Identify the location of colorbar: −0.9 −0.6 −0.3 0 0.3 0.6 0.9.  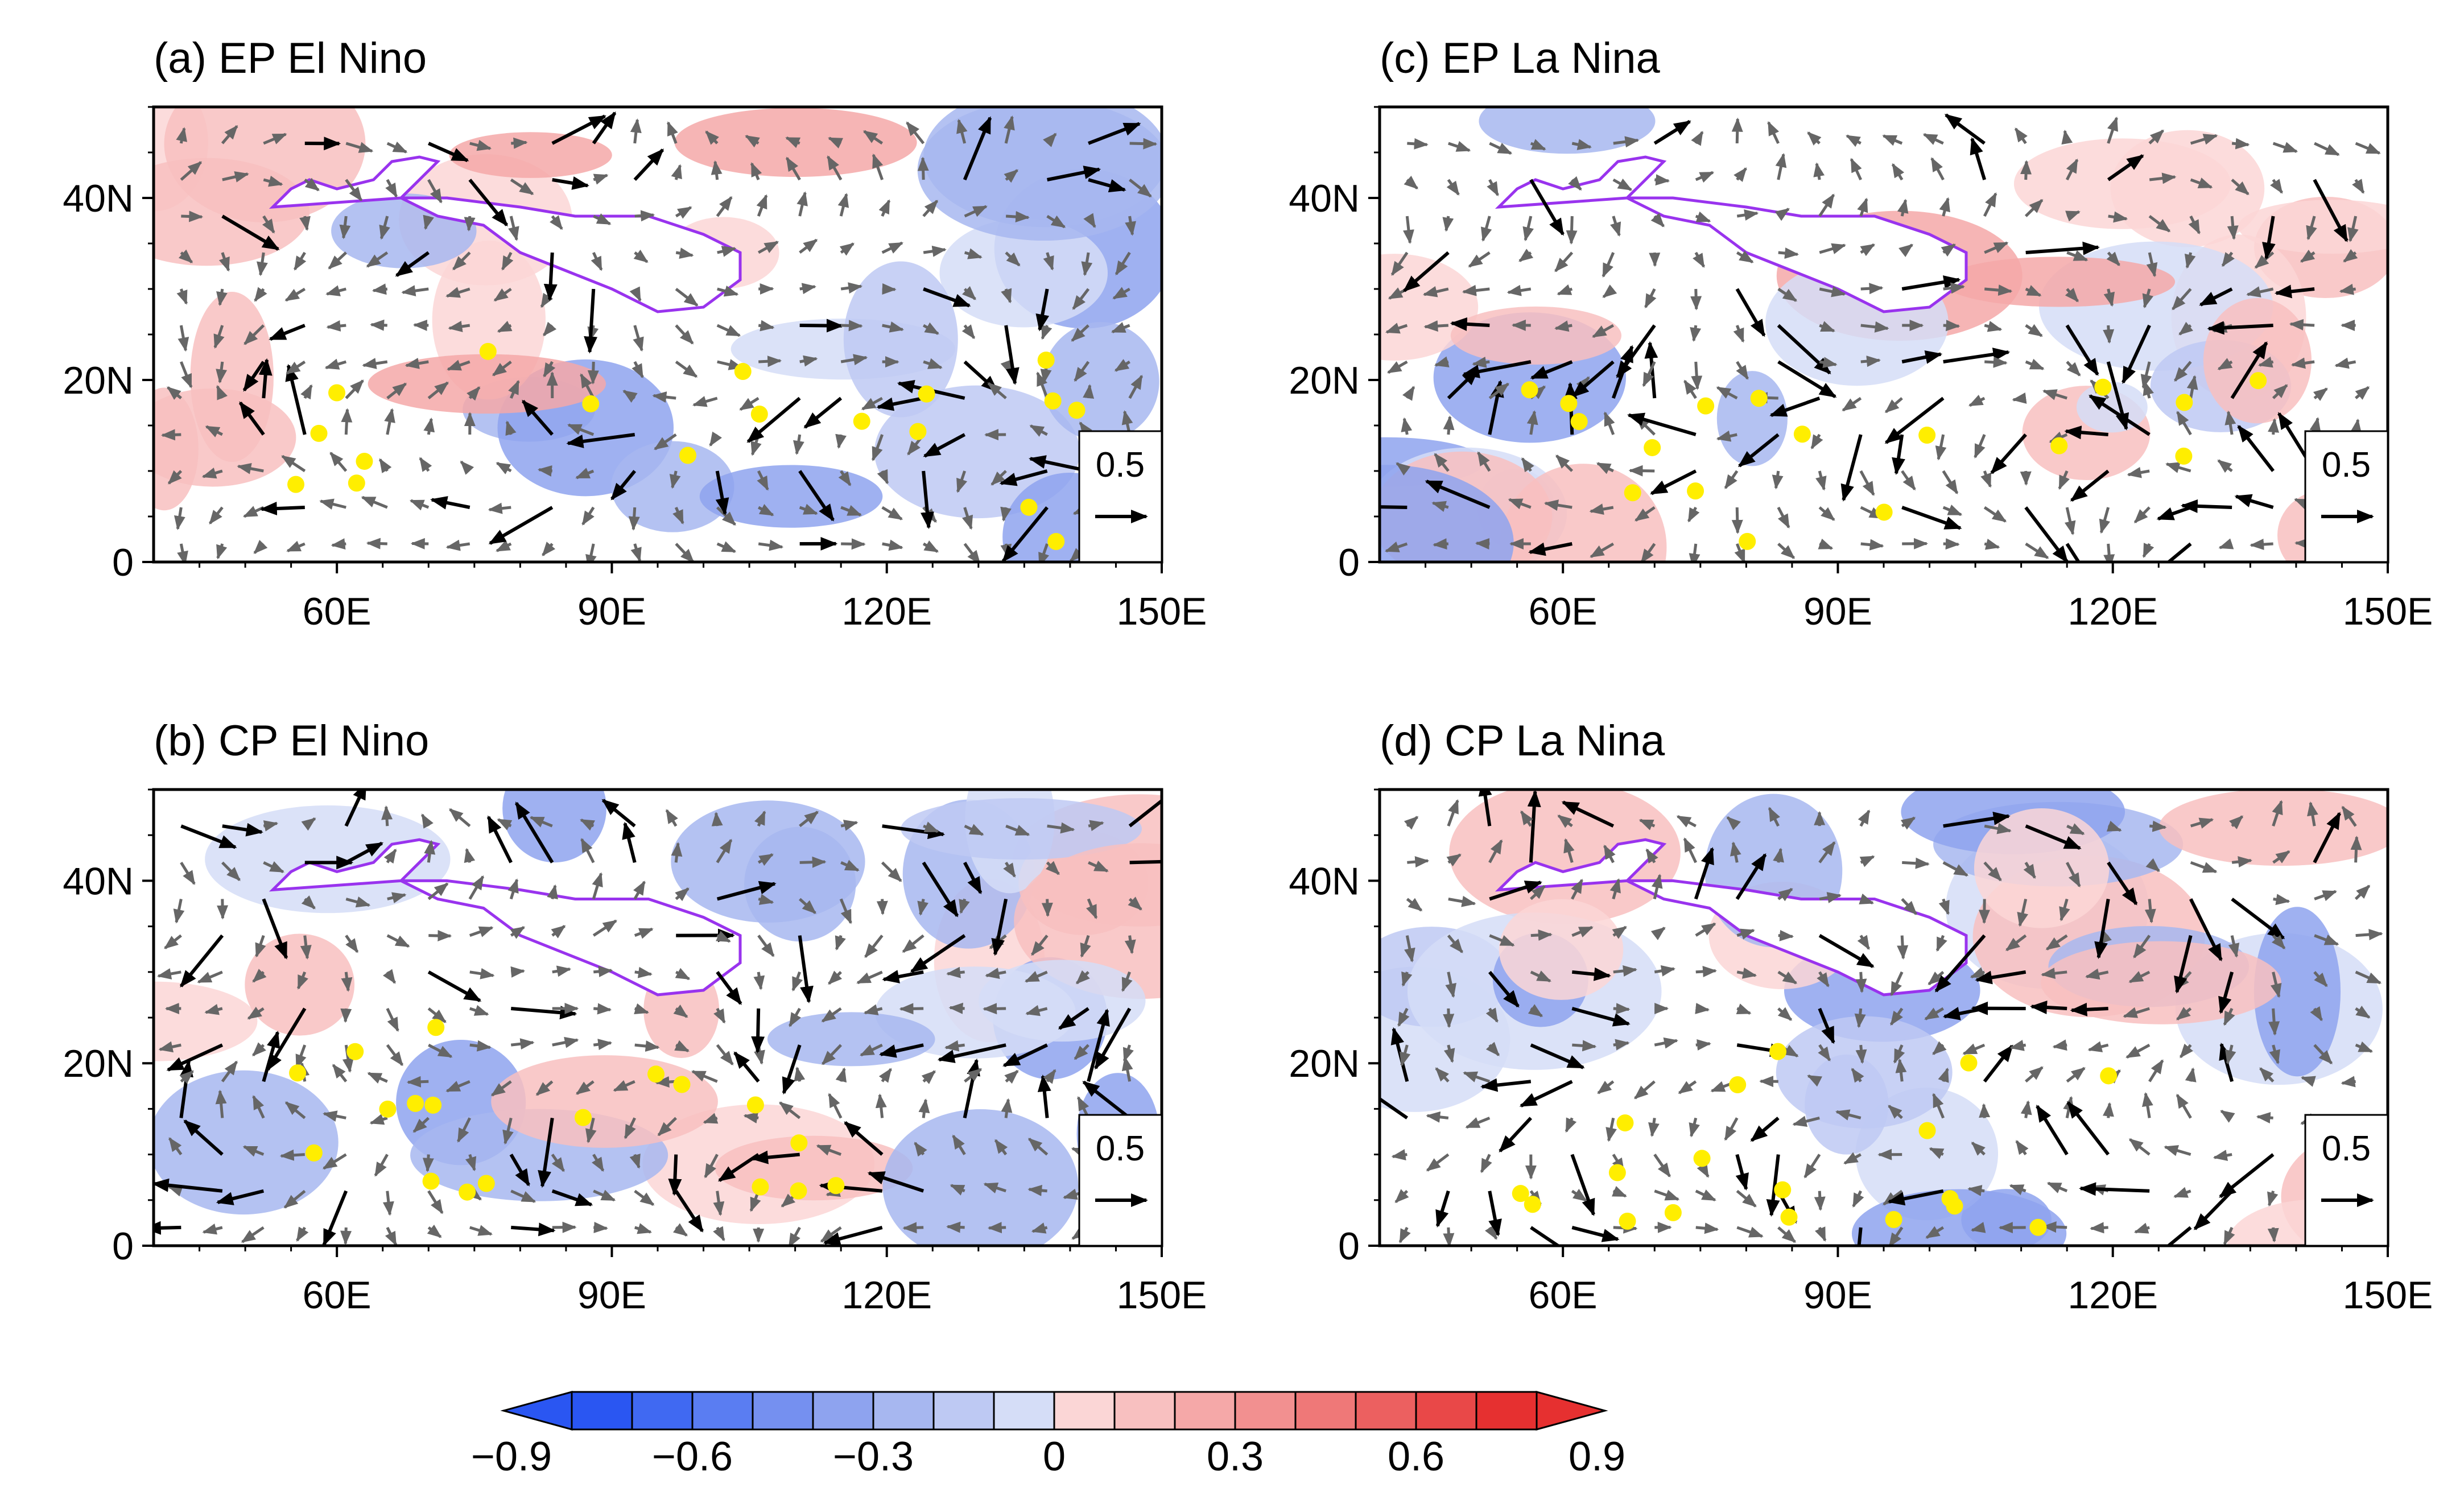
(1048, 1436).